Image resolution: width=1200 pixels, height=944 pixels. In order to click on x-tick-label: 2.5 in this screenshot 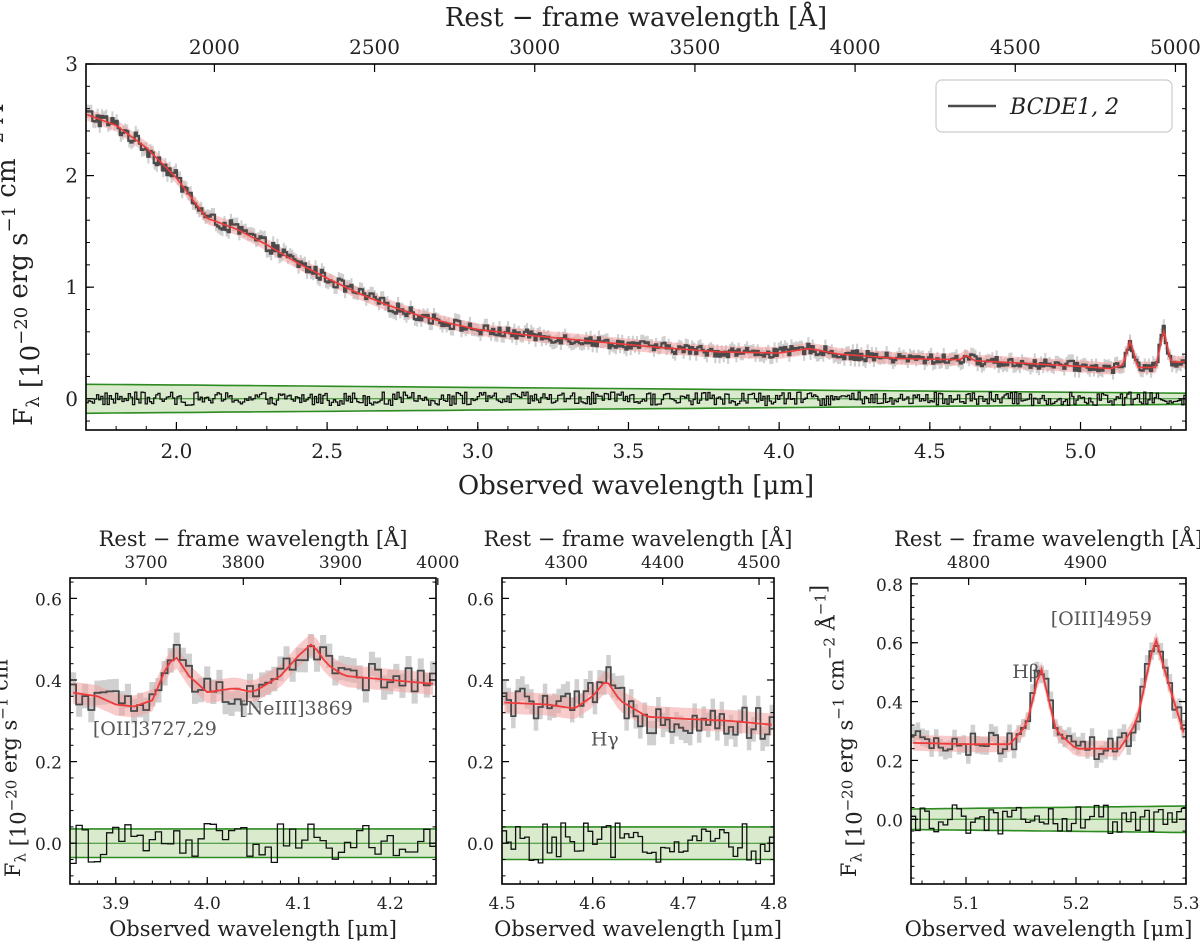, I will do `click(327, 451)`.